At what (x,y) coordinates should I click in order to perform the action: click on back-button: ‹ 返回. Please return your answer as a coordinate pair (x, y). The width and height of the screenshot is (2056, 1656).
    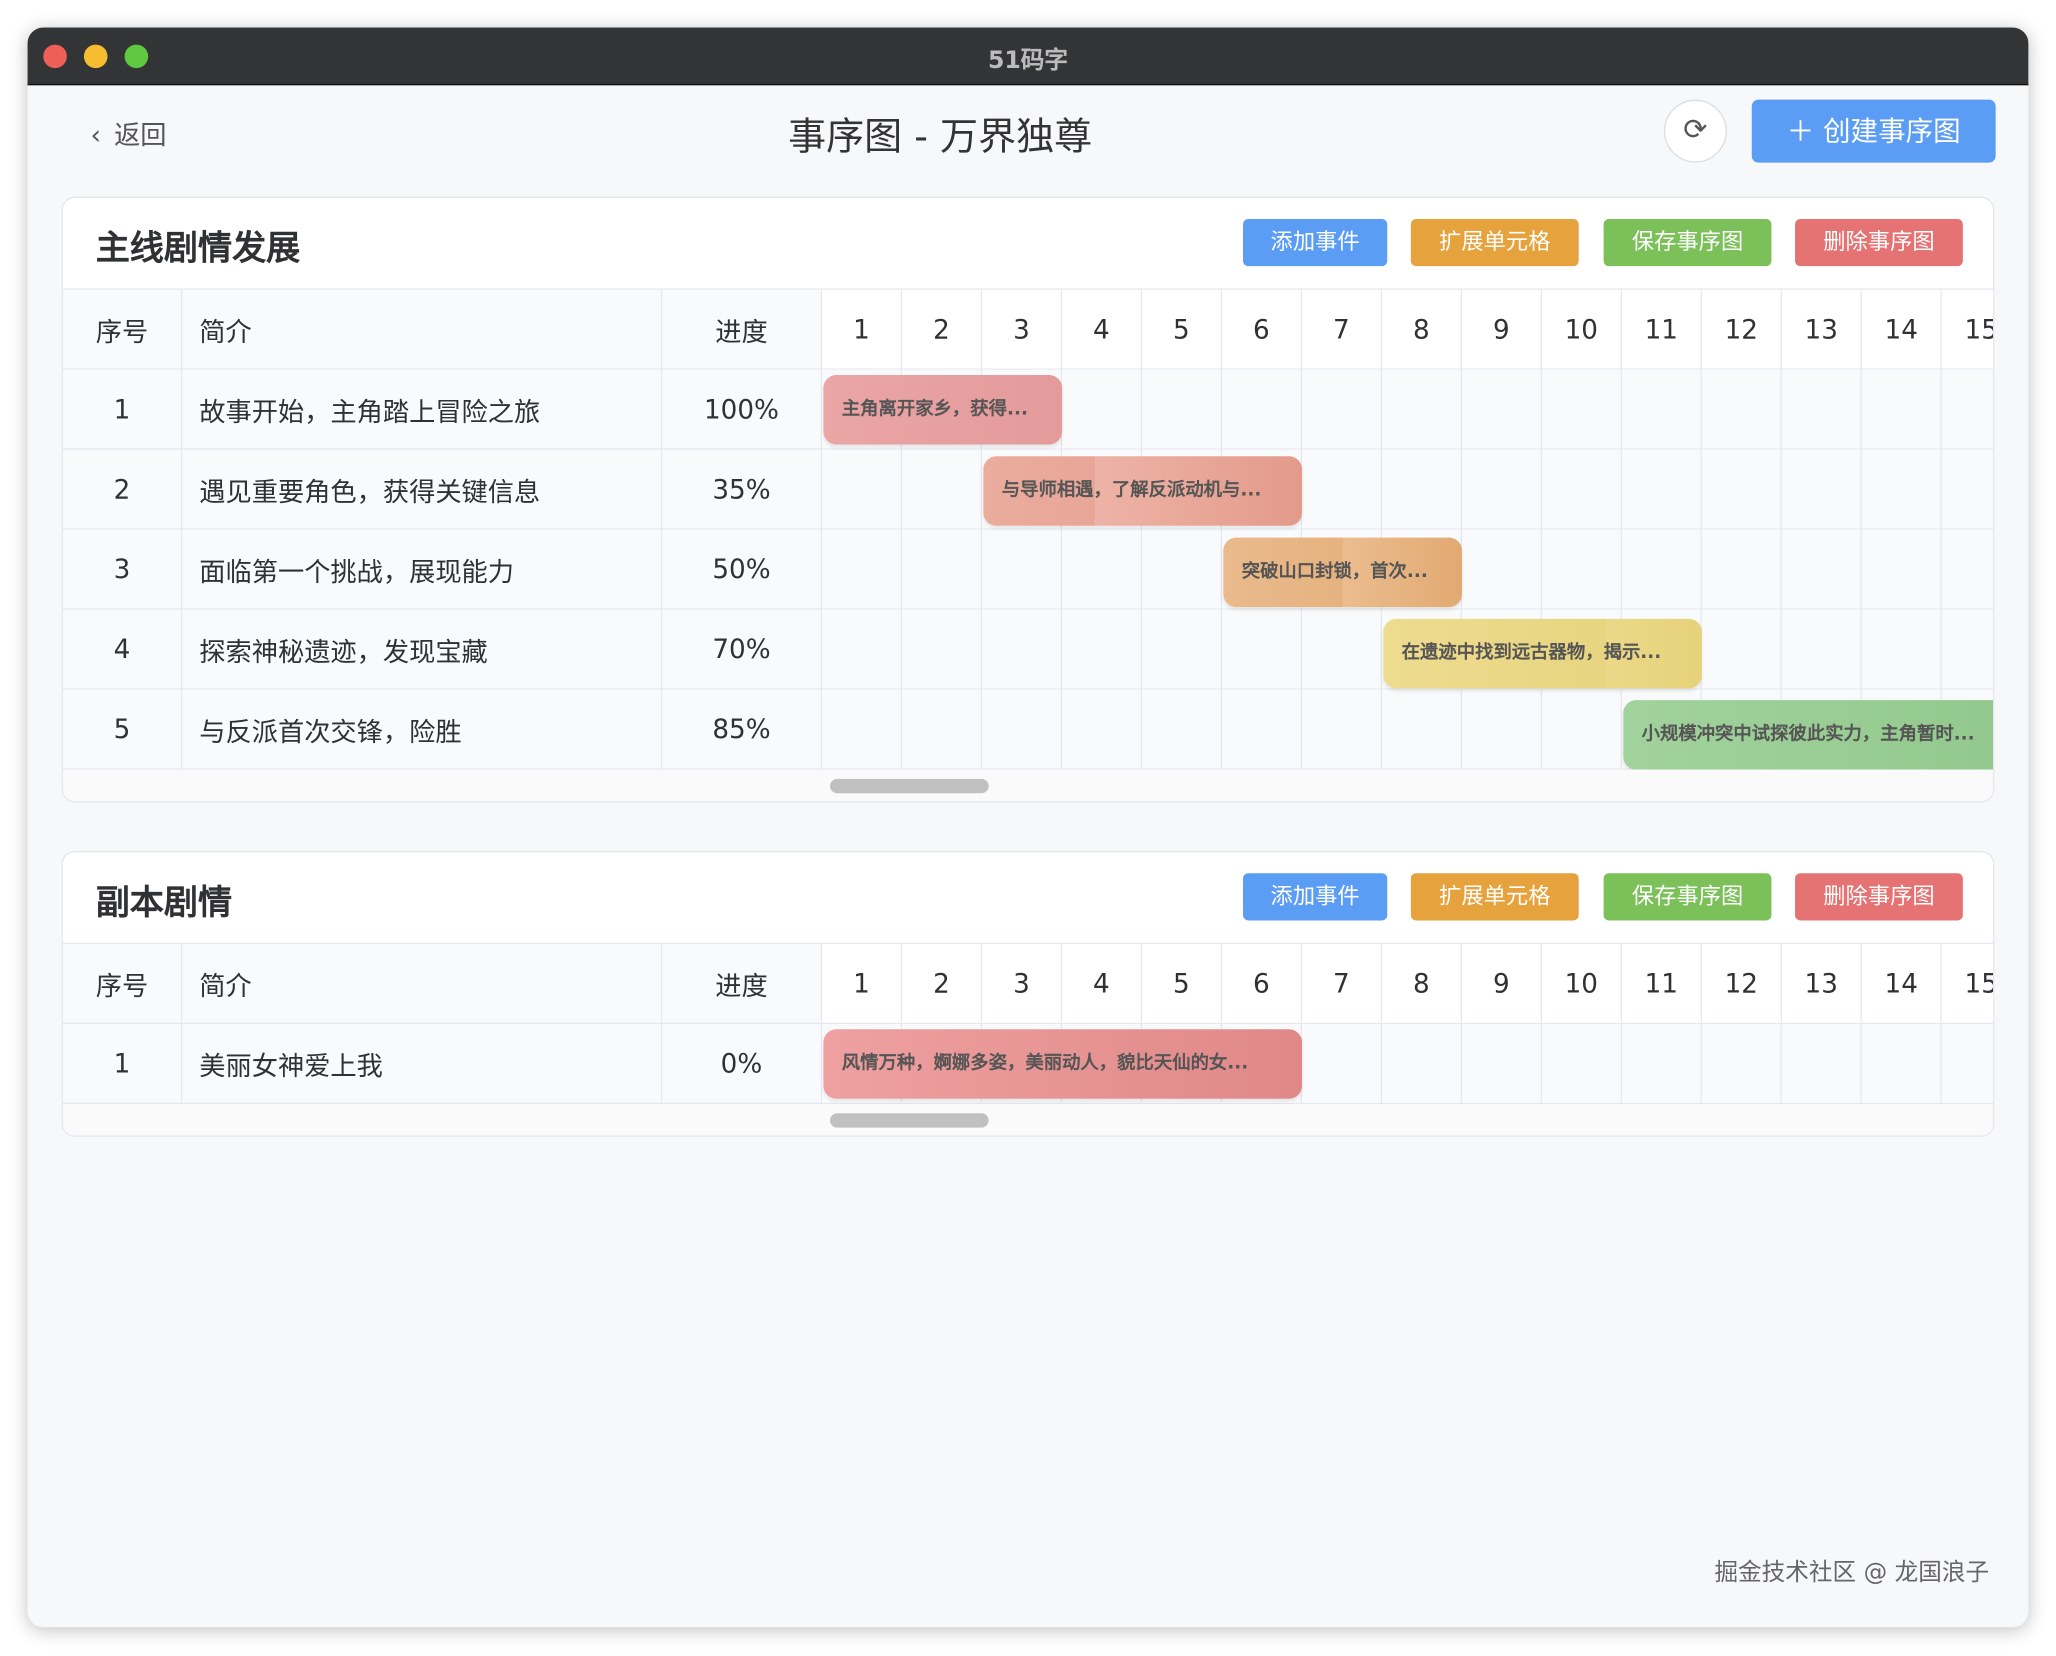
    Looking at the image, I should click on (134, 133).